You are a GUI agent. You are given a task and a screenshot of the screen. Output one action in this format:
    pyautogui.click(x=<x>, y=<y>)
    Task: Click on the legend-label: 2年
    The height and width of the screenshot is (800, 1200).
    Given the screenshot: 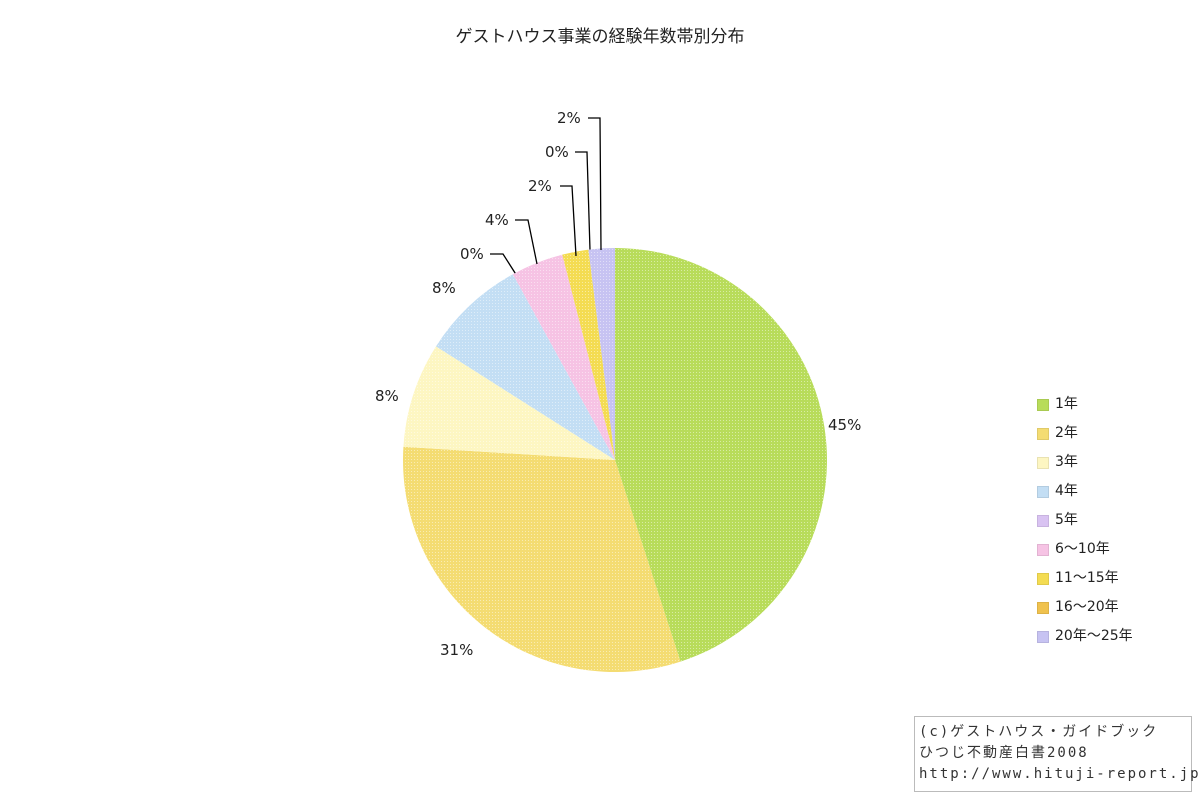 What is the action you would take?
    pyautogui.click(x=1066, y=433)
    